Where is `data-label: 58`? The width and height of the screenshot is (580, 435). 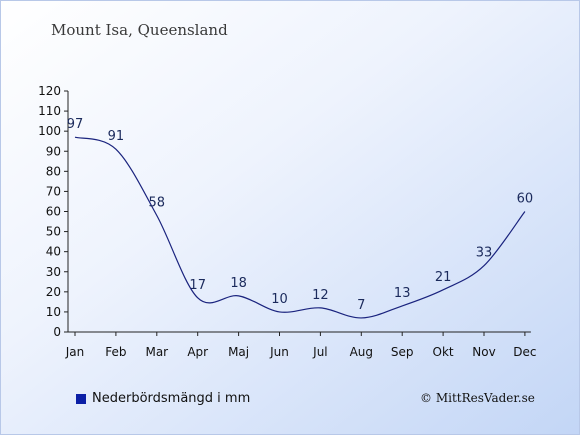
data-label: 58 is located at coordinates (157, 203).